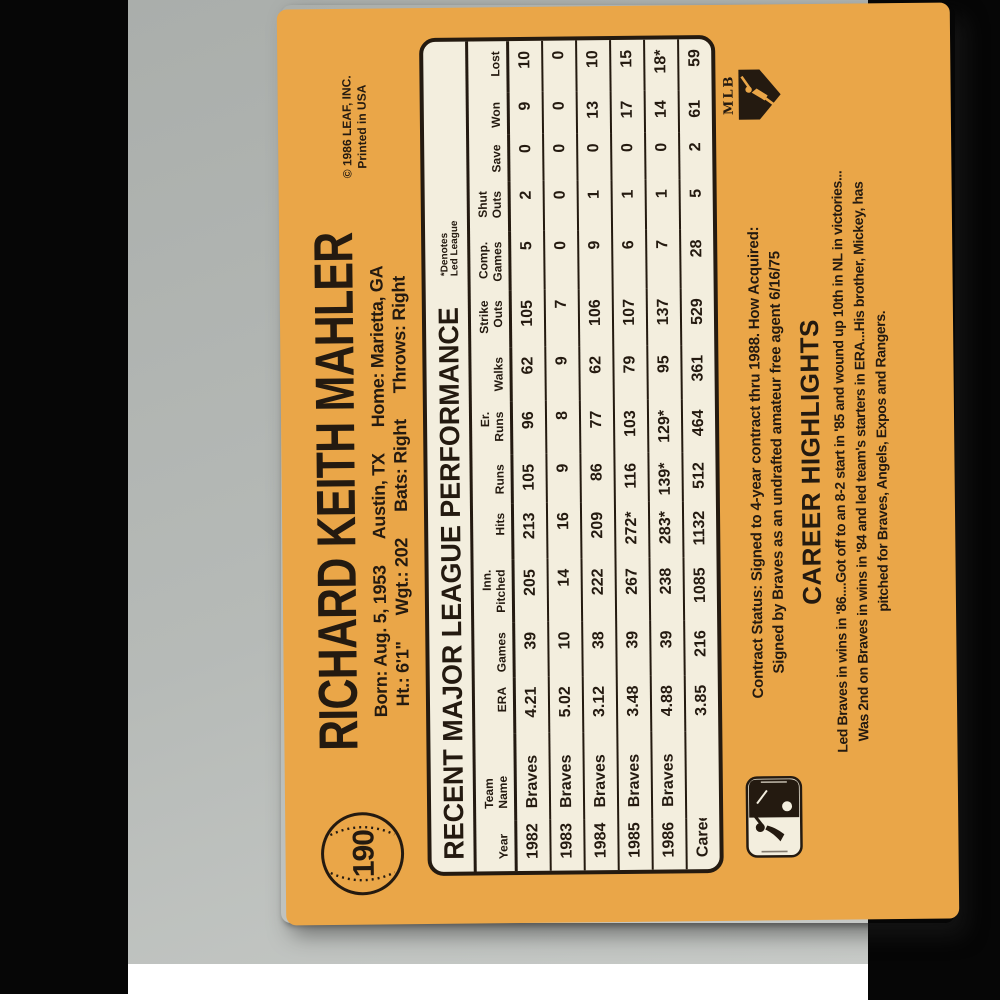  What do you see at coordinates (347, 127) in the screenshot?
I see `copyright-line-1: © 1986 LEAF, INC.` at bounding box center [347, 127].